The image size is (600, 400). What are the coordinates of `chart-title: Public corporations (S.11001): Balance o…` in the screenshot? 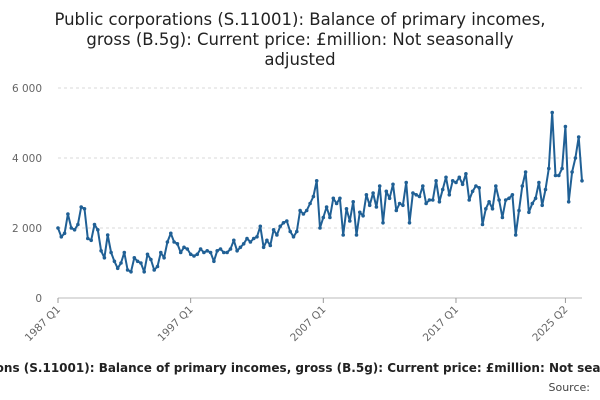 It's located at (299, 39).